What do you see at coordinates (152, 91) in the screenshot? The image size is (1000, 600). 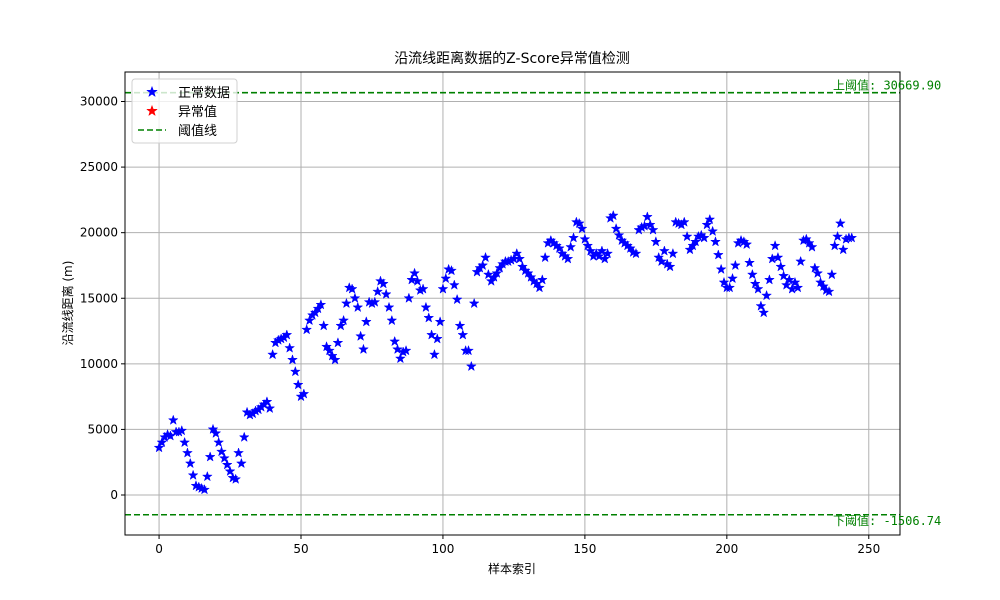 I see `legend-star-icon` at bounding box center [152, 91].